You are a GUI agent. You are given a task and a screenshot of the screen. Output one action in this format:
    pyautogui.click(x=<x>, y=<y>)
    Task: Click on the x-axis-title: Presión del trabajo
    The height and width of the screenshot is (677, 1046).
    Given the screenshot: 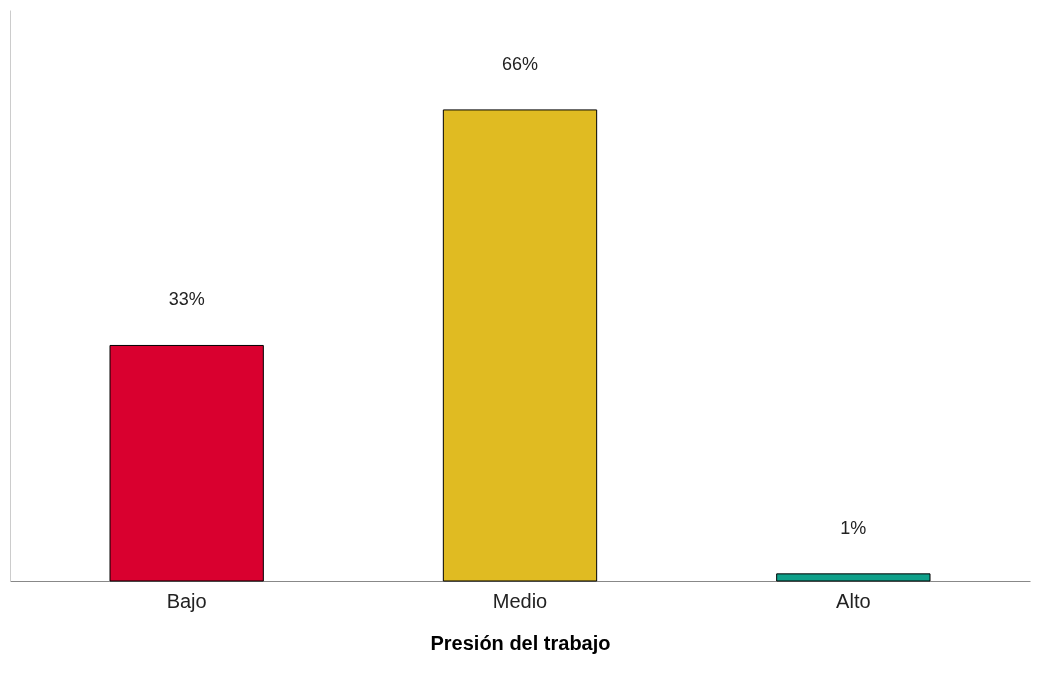 What is the action you would take?
    pyautogui.click(x=520, y=642)
    